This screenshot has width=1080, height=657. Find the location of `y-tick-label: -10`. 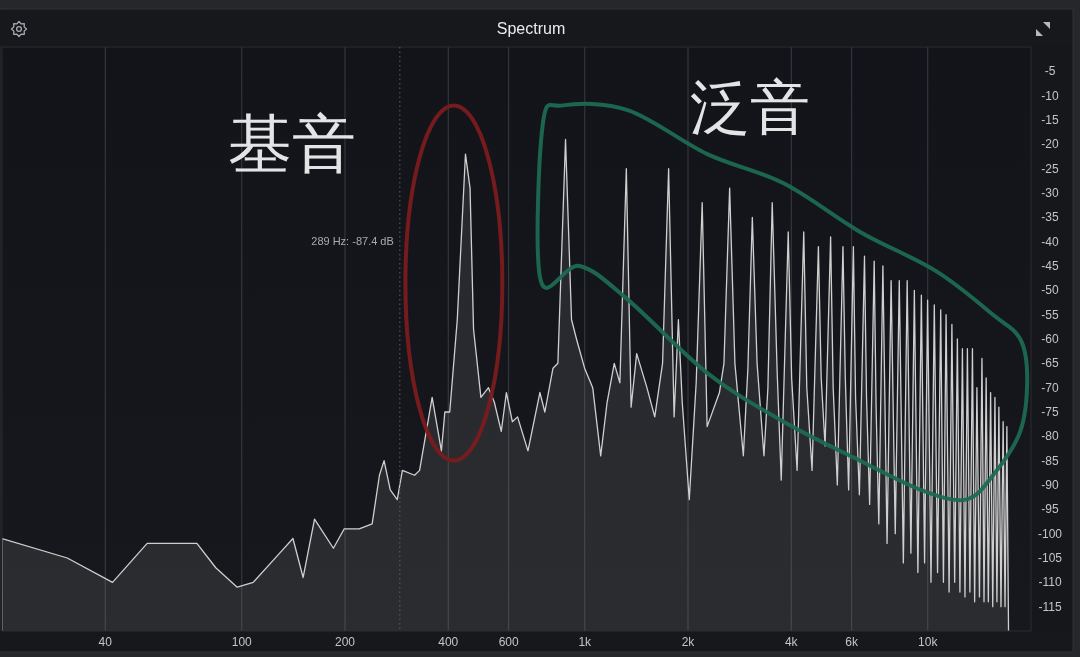

y-tick-label: -10 is located at coordinates (1050, 95).